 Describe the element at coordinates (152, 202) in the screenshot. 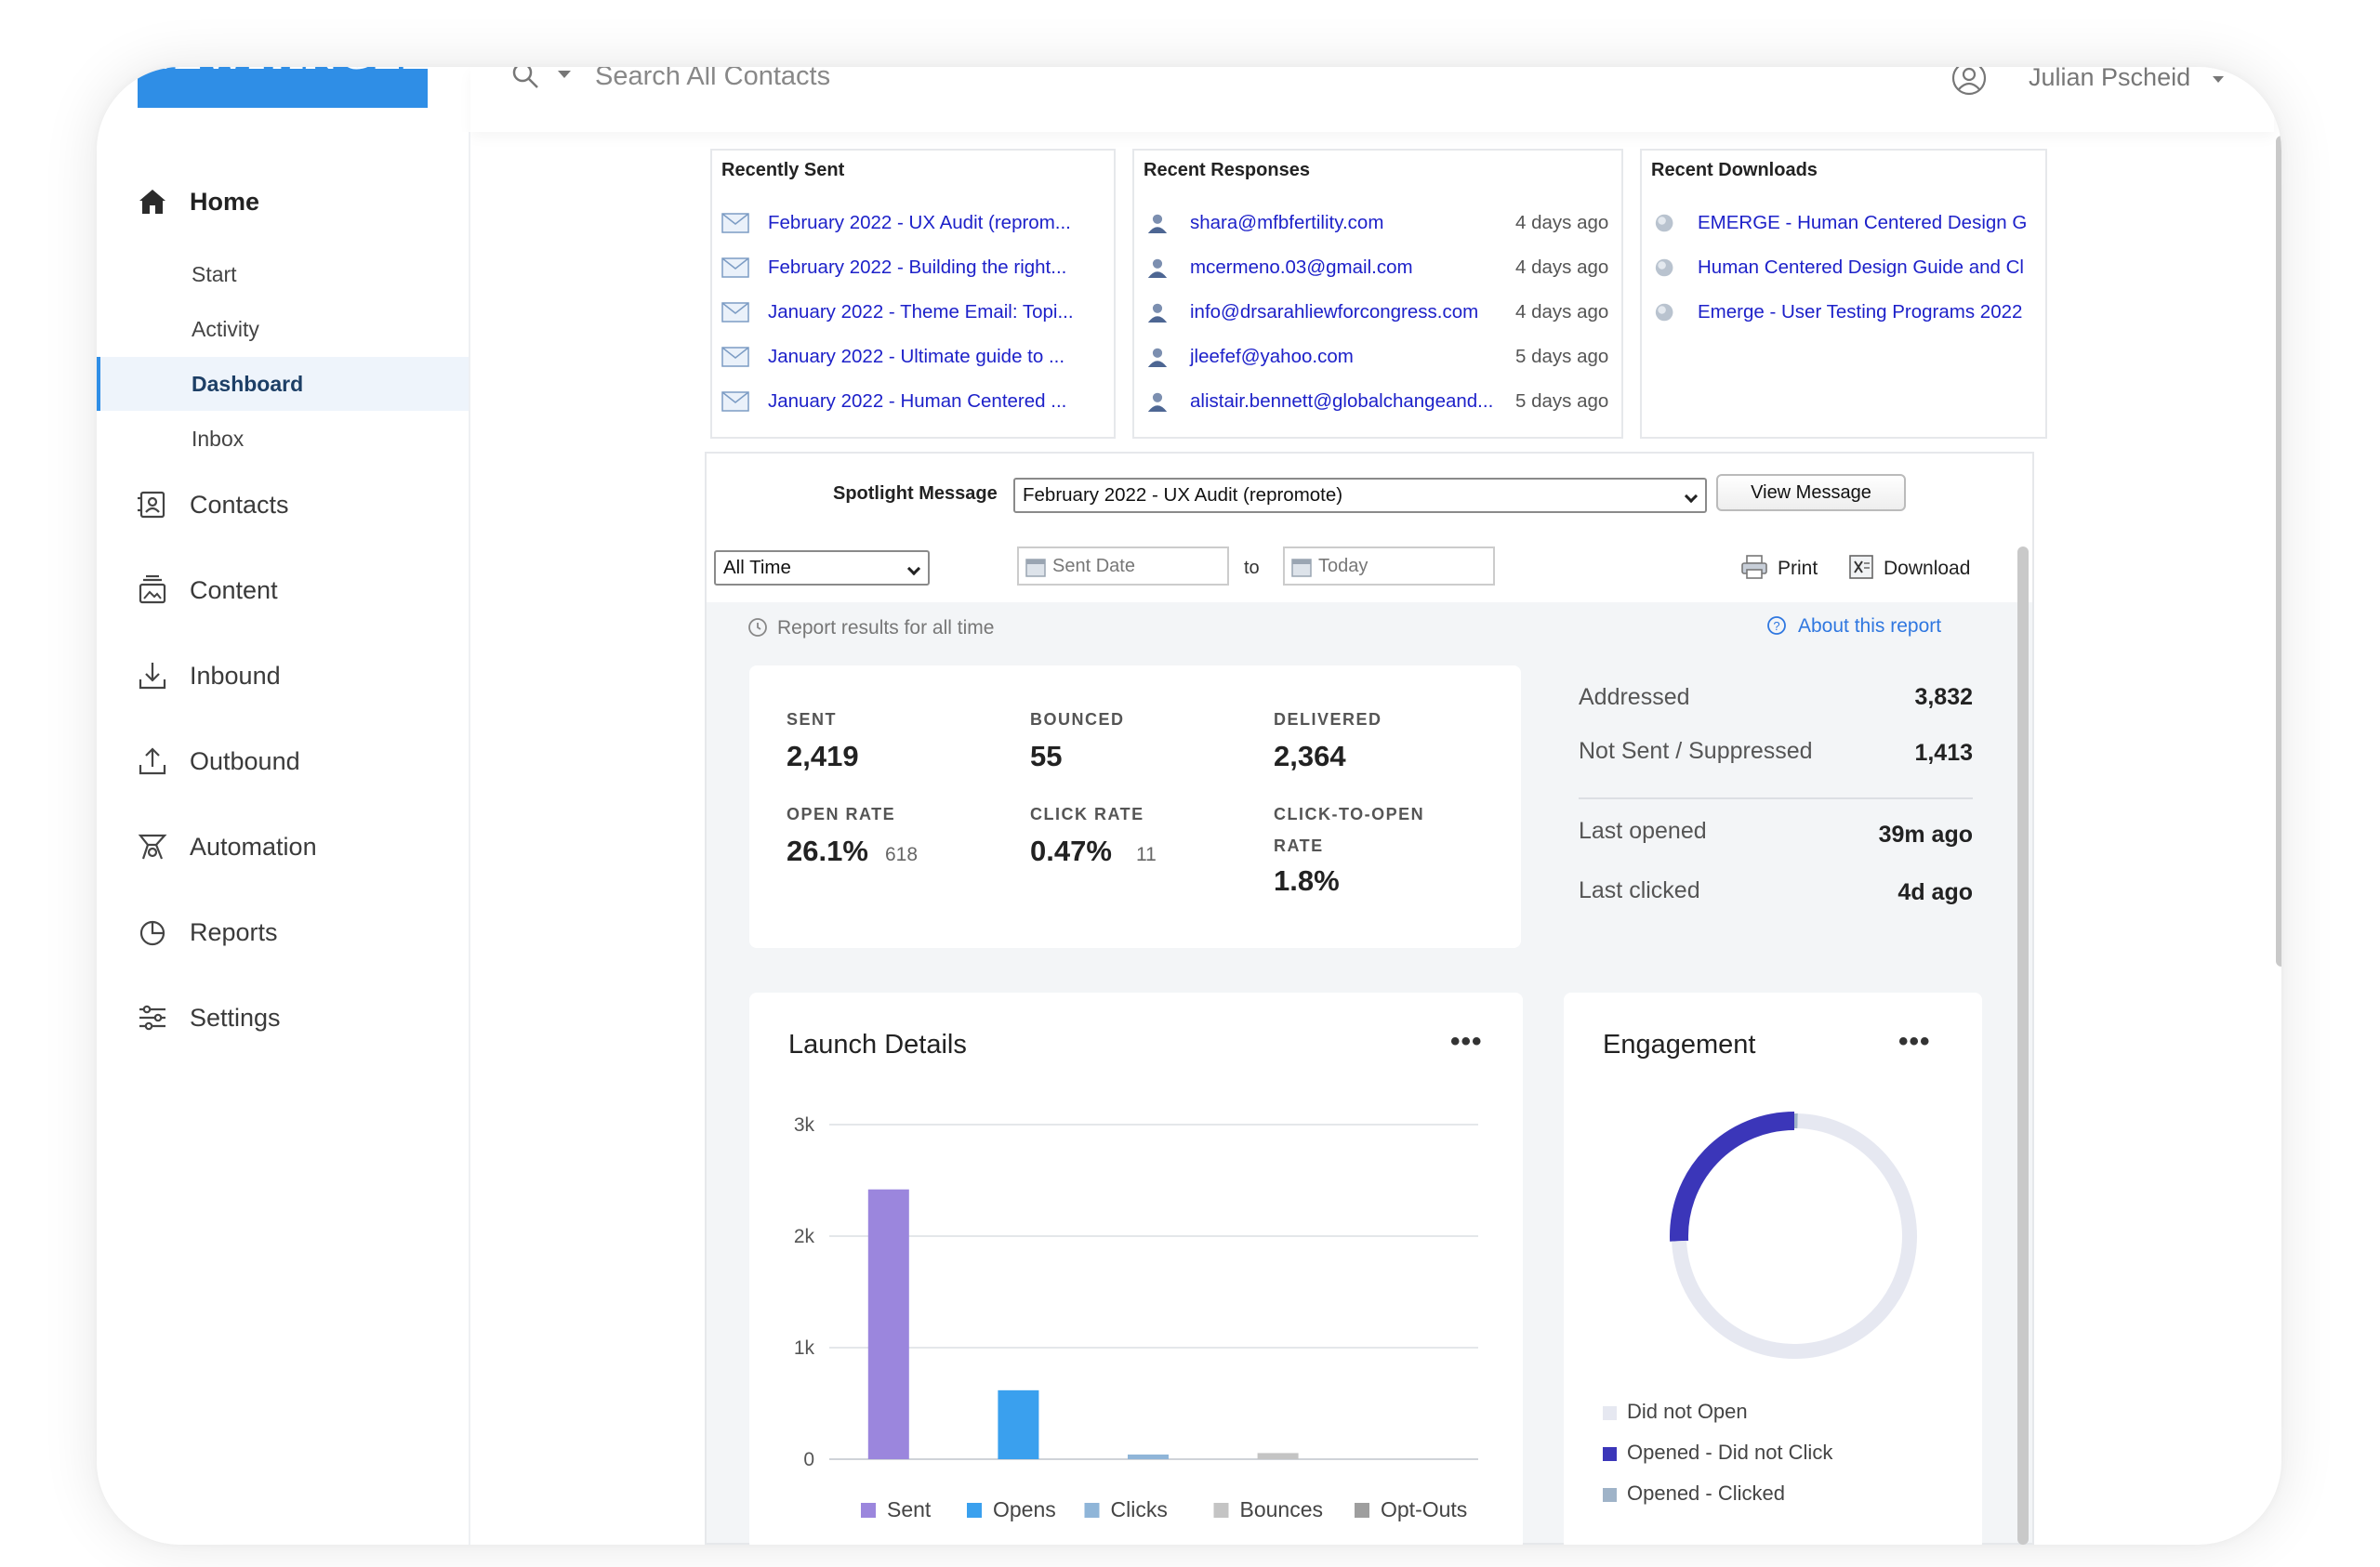

I see `home-icon` at that location.